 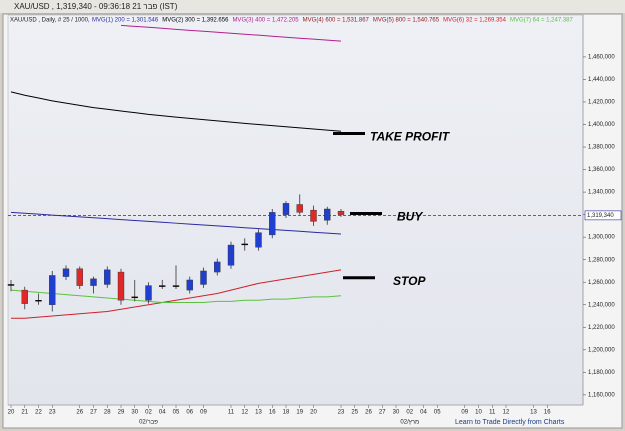 What do you see at coordinates (24, 413) in the screenshot?
I see `x-tick-label: 21` at bounding box center [24, 413].